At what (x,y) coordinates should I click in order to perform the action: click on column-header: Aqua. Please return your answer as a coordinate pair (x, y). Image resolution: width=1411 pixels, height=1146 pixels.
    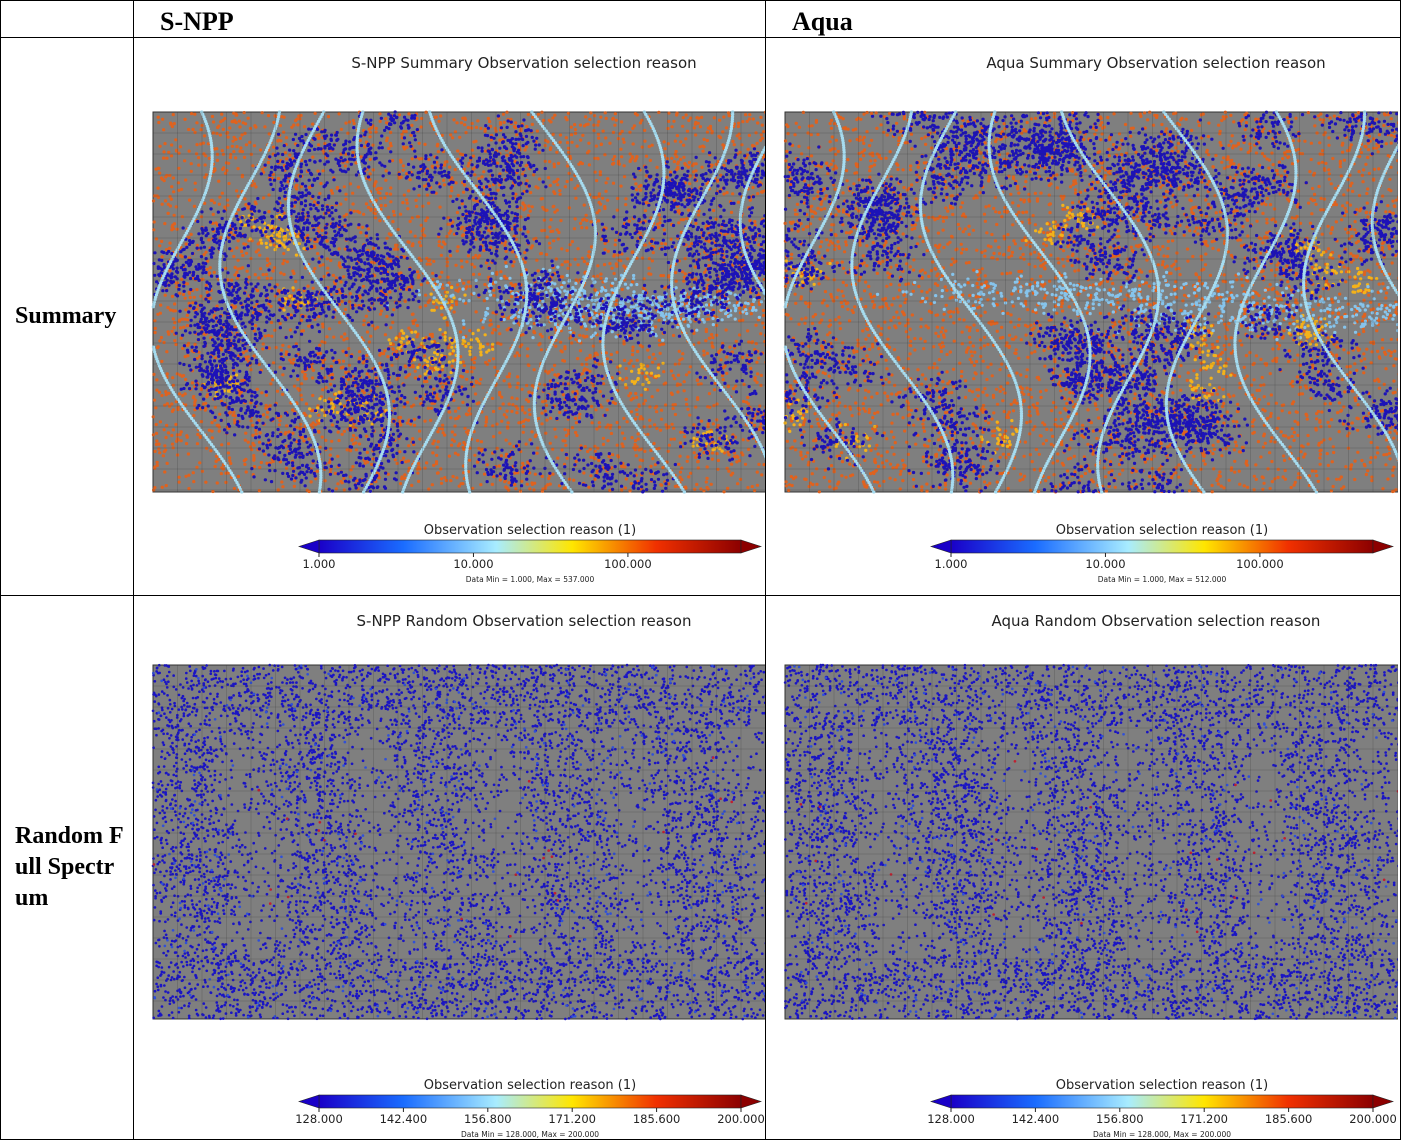
    Looking at the image, I should click on (1083, 19).